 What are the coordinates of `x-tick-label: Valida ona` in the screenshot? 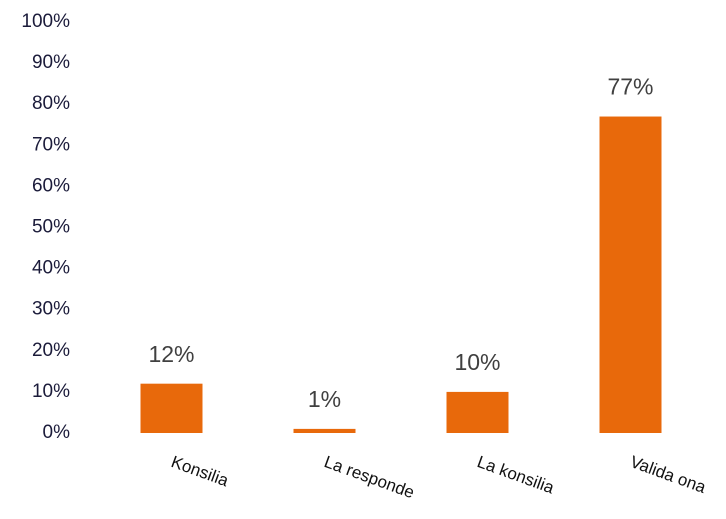 It's located at (668, 474).